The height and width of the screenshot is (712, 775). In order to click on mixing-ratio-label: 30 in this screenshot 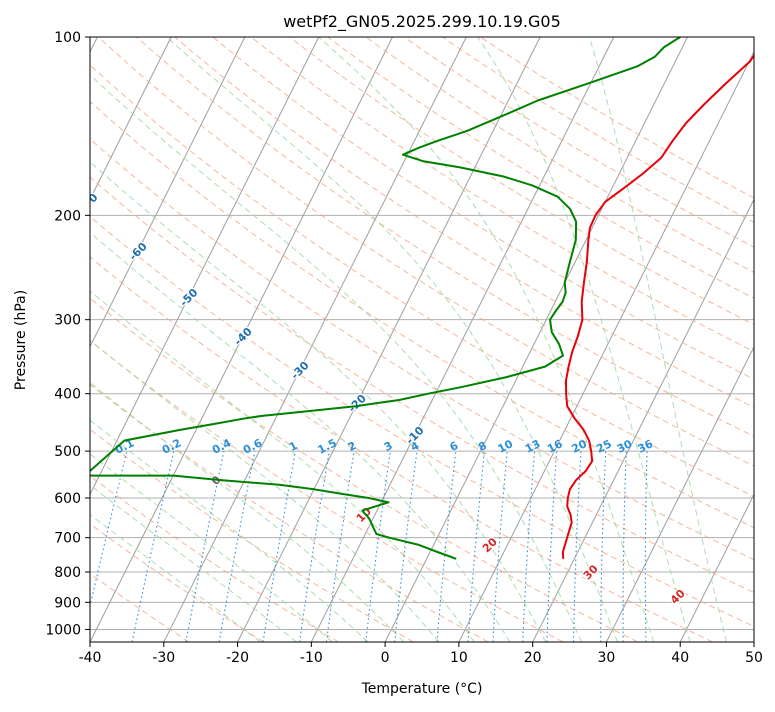, I will do `click(625, 446)`.